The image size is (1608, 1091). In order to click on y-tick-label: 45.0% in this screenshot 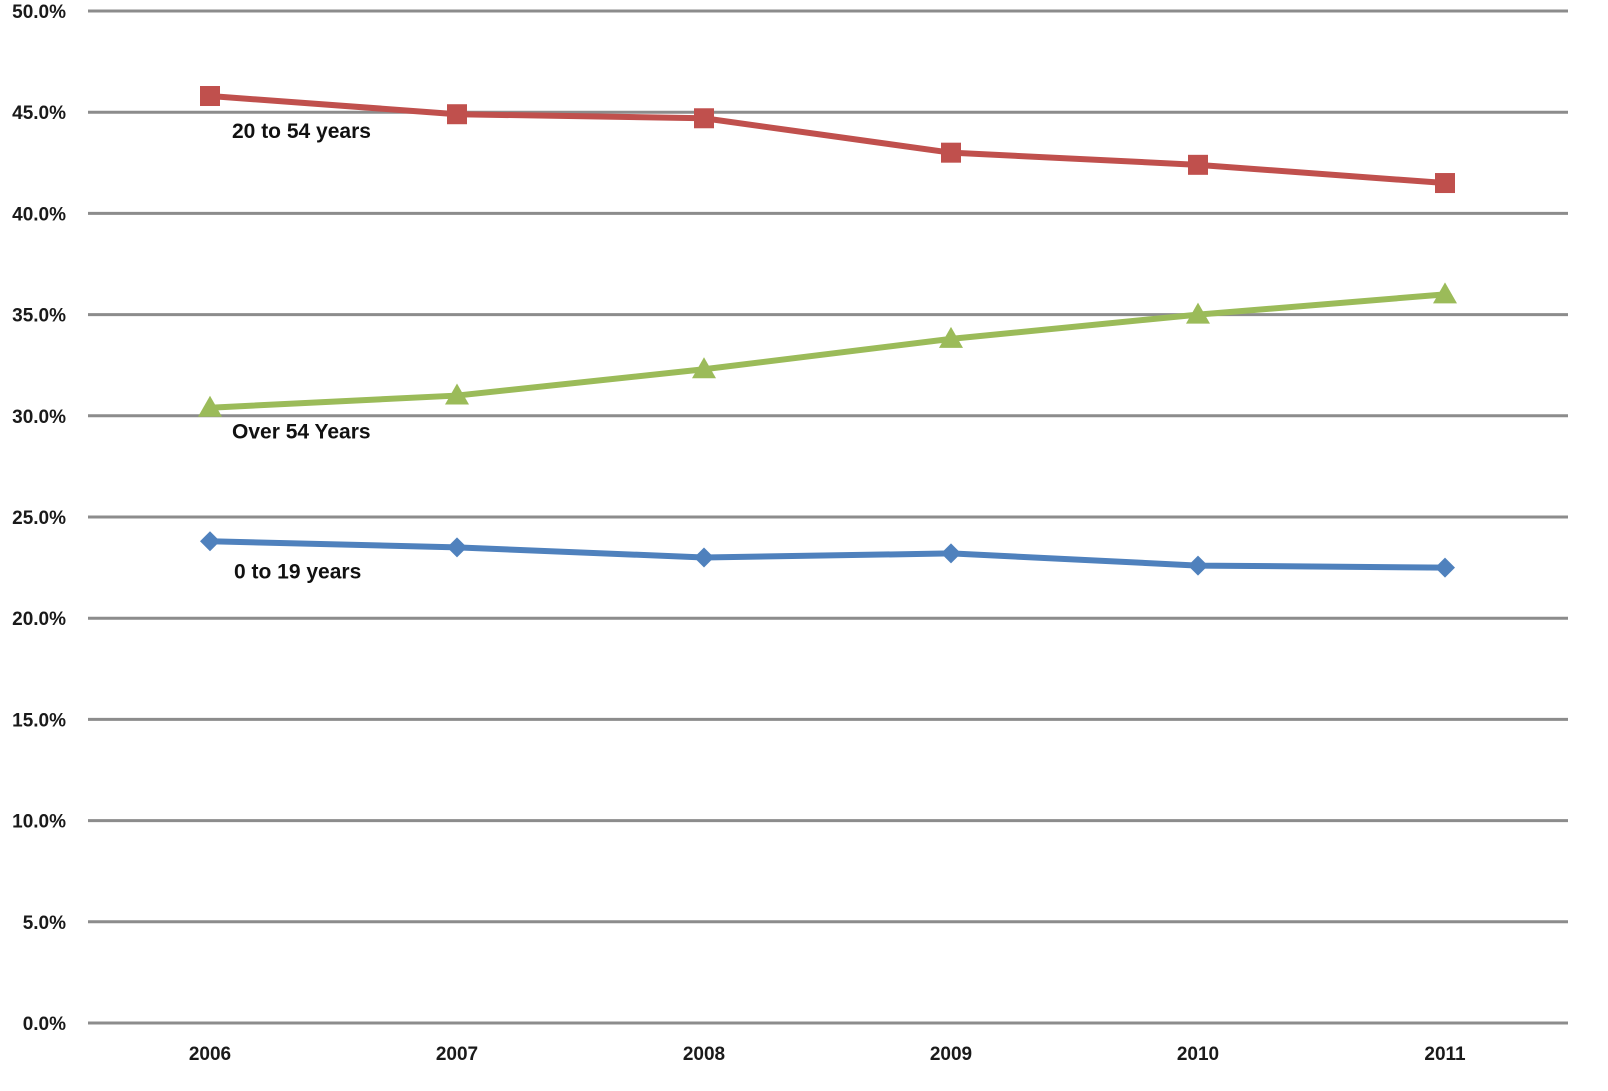, I will do `click(39, 113)`.